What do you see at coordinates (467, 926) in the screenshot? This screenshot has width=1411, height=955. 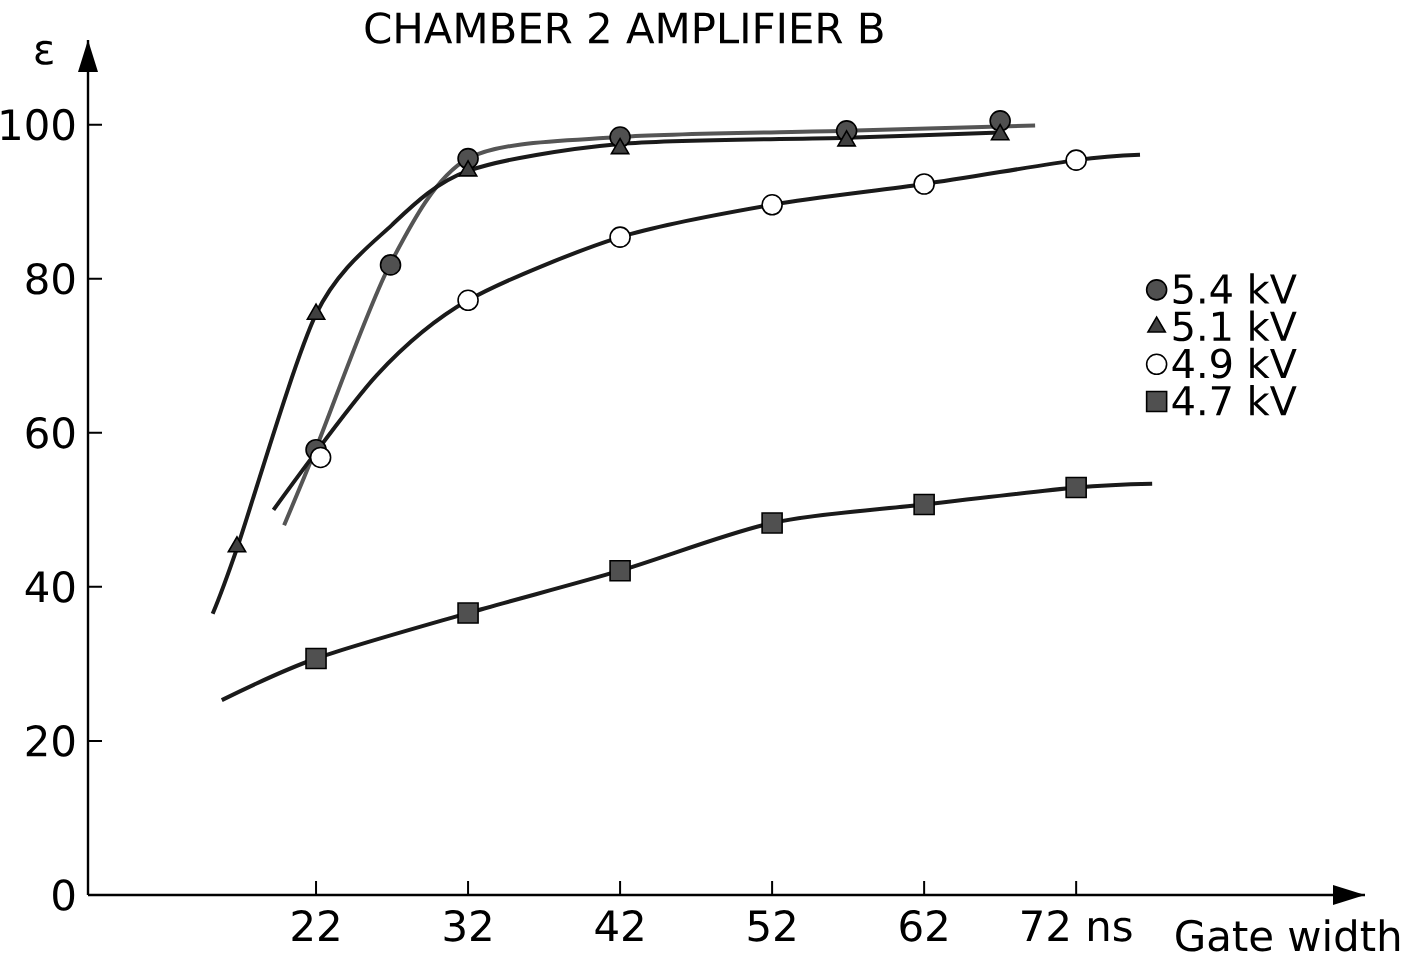 I see `x-tick-label: 32` at bounding box center [467, 926].